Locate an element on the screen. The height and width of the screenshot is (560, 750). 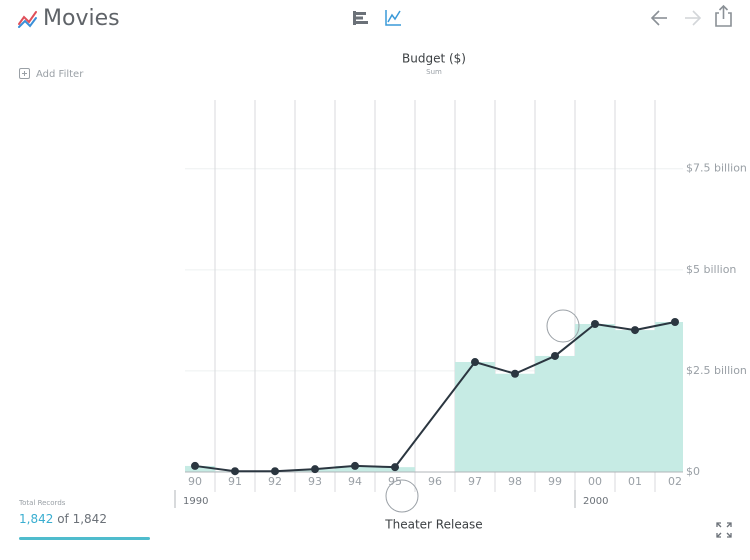
chart-subtitle: Sum is located at coordinates (434, 72).